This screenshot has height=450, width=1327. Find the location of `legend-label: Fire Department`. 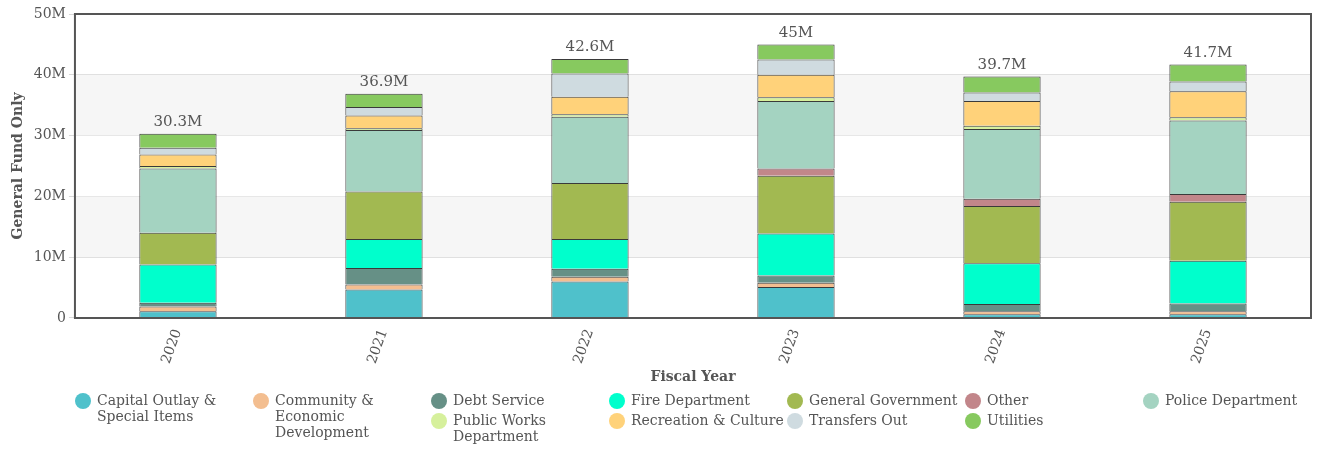

legend-label: Fire Department is located at coordinates (690, 400).